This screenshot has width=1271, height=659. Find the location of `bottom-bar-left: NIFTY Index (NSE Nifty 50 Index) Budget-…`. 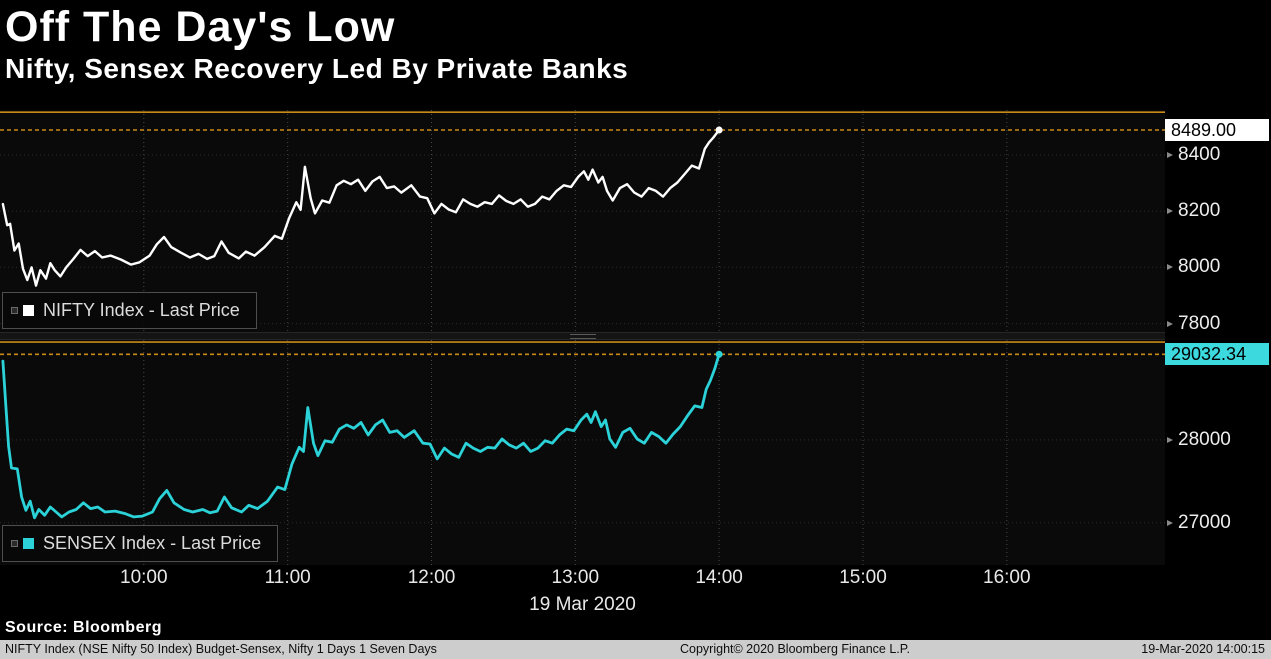

bottom-bar-left: NIFTY Index (NSE Nifty 50 Index) Budget-… is located at coordinates (221, 649).